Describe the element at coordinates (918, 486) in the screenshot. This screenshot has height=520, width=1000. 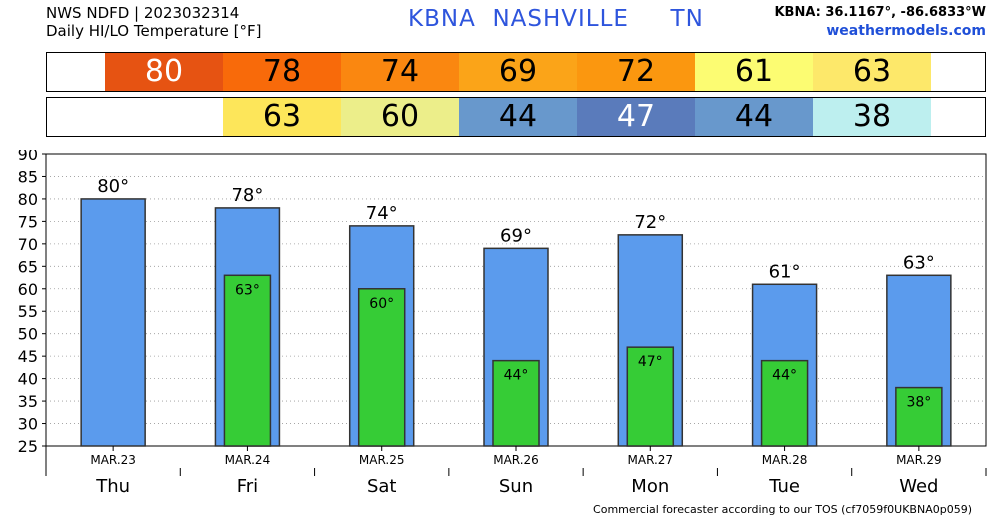
I see `x-day-label: Wed` at that location.